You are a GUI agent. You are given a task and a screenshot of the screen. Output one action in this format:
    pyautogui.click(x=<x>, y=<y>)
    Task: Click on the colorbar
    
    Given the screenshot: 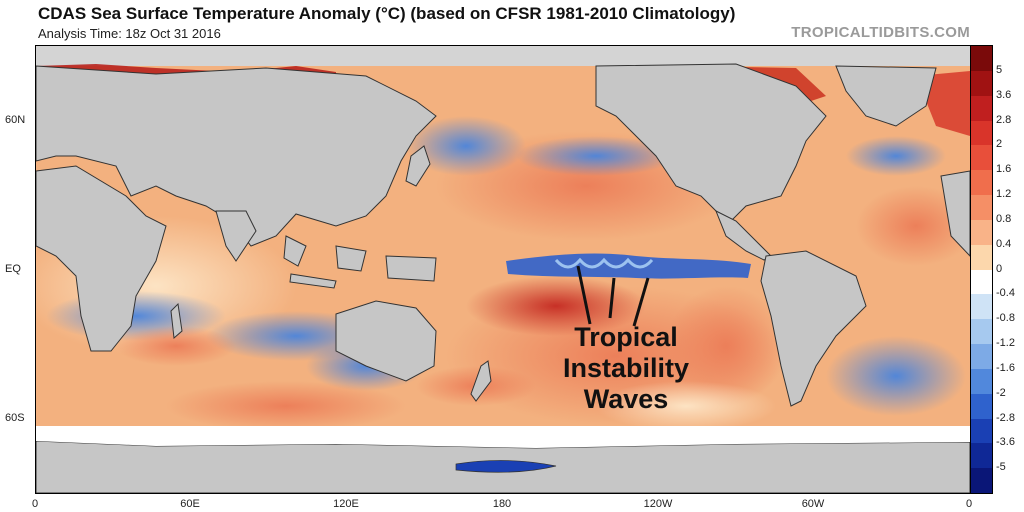 What is the action you would take?
    pyautogui.click(x=981, y=269)
    